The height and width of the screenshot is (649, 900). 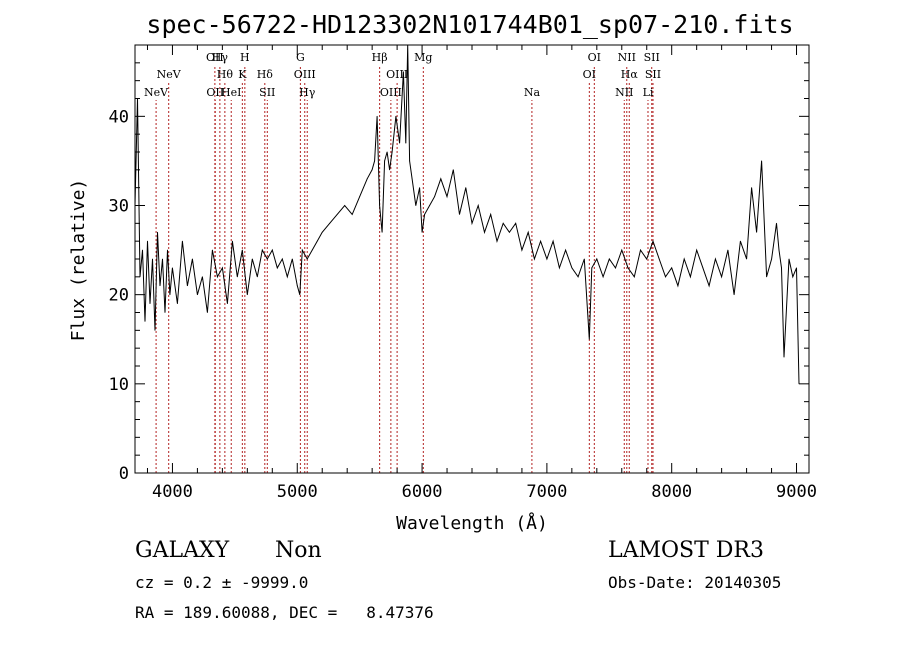 What do you see at coordinates (652, 57) in the screenshot?
I see `line-label: SII` at bounding box center [652, 57].